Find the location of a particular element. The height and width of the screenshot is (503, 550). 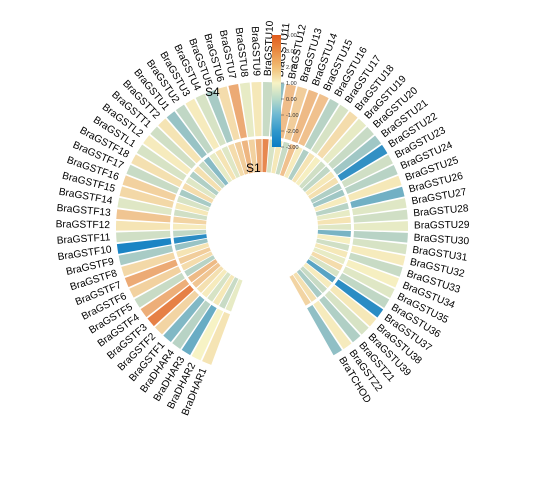

cell-s1-bragstu39 is located at coordinates (314, 280).